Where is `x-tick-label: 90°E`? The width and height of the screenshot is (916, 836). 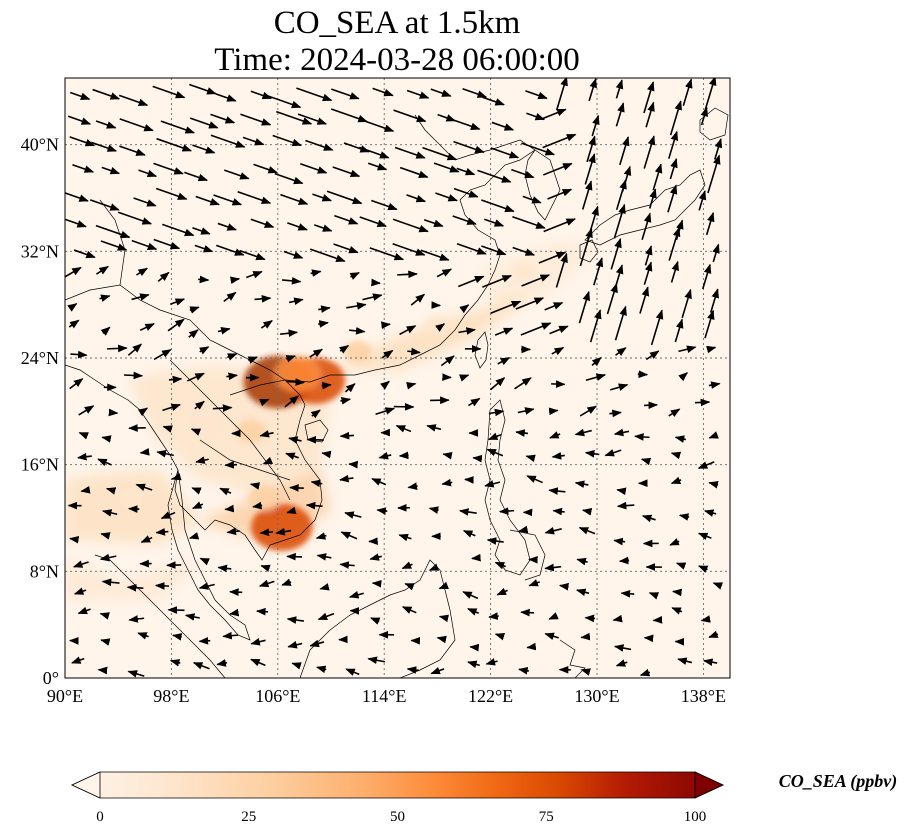 x-tick-label: 90°E is located at coordinates (65, 696).